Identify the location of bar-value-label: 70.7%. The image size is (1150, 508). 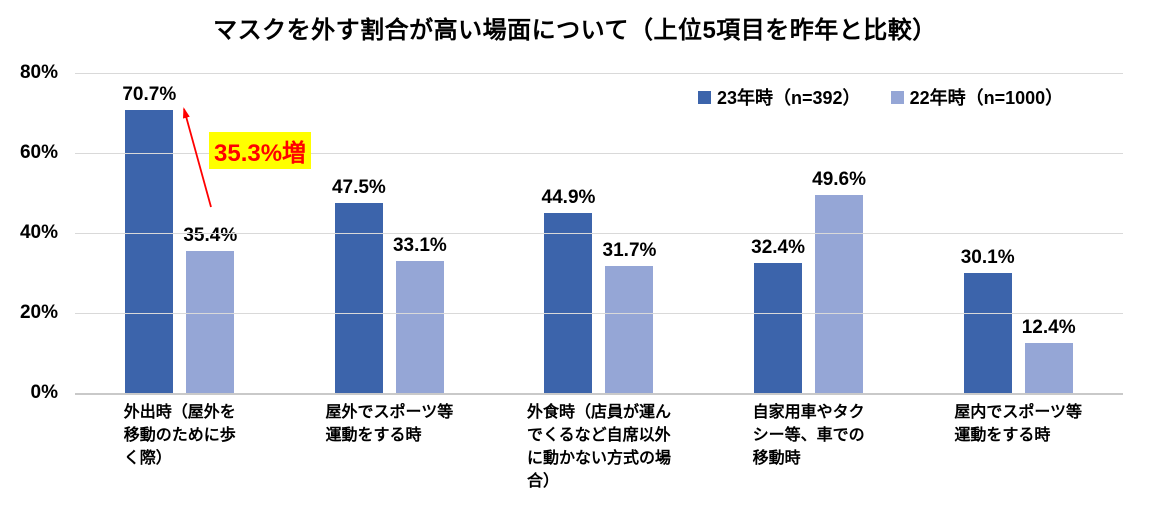
(149, 95).